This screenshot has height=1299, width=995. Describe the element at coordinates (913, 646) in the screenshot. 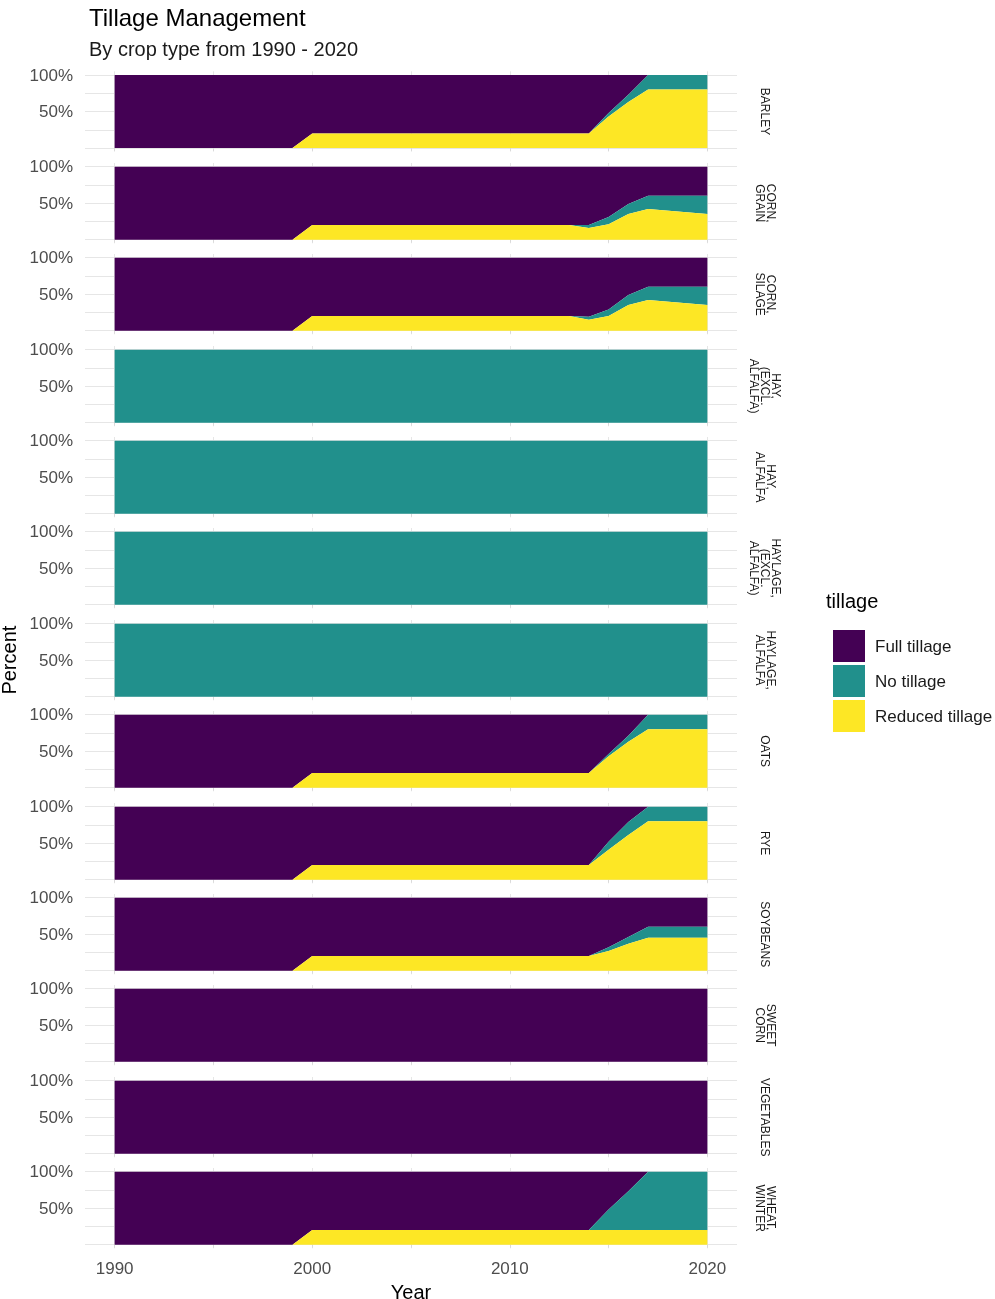

I see `legend-label: Full tillage` at that location.